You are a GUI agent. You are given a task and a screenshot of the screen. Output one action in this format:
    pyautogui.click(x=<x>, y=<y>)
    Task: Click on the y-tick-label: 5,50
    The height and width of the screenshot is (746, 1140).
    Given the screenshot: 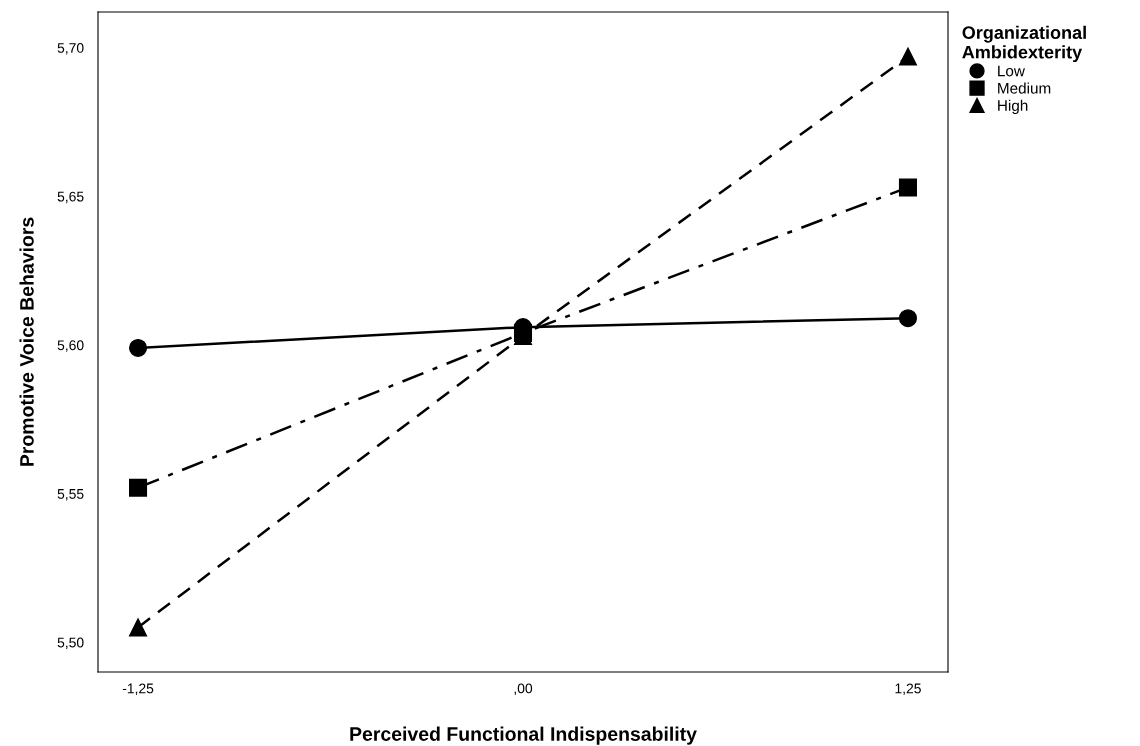 What is the action you would take?
    pyautogui.click(x=70, y=643)
    